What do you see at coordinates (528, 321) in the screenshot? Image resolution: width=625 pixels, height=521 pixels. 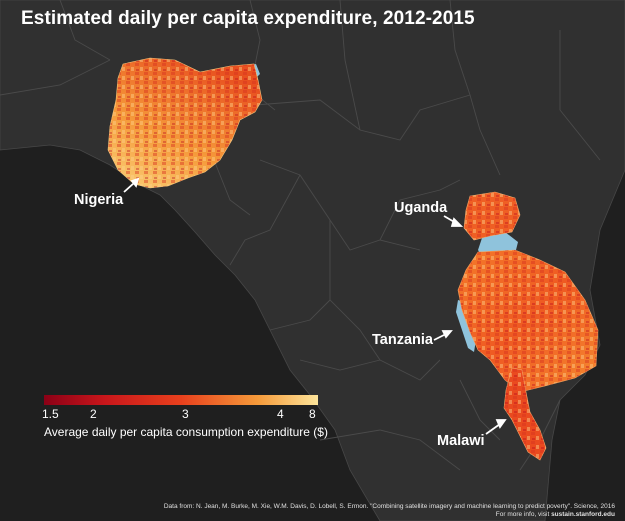 I see `tanzania-region` at bounding box center [528, 321].